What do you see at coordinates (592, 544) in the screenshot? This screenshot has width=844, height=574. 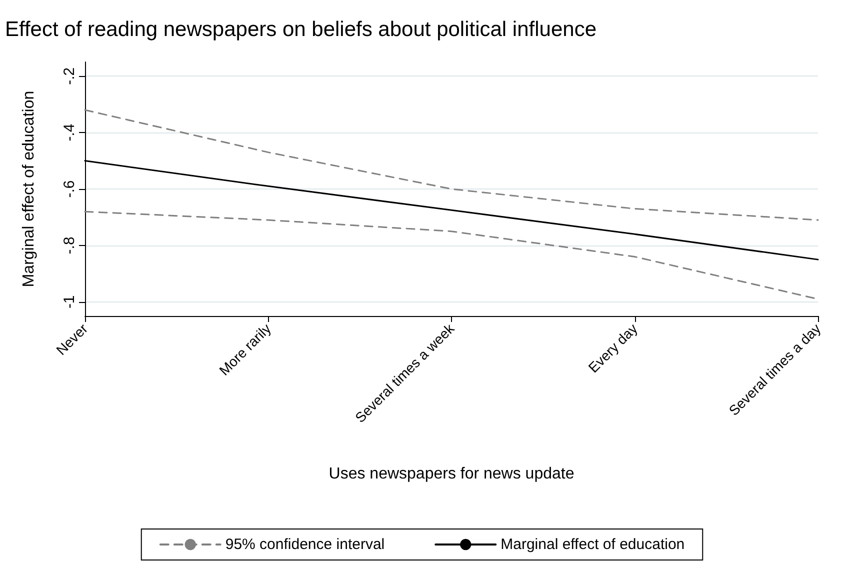 I see `legend-label: Marginal effect of education` at bounding box center [592, 544].